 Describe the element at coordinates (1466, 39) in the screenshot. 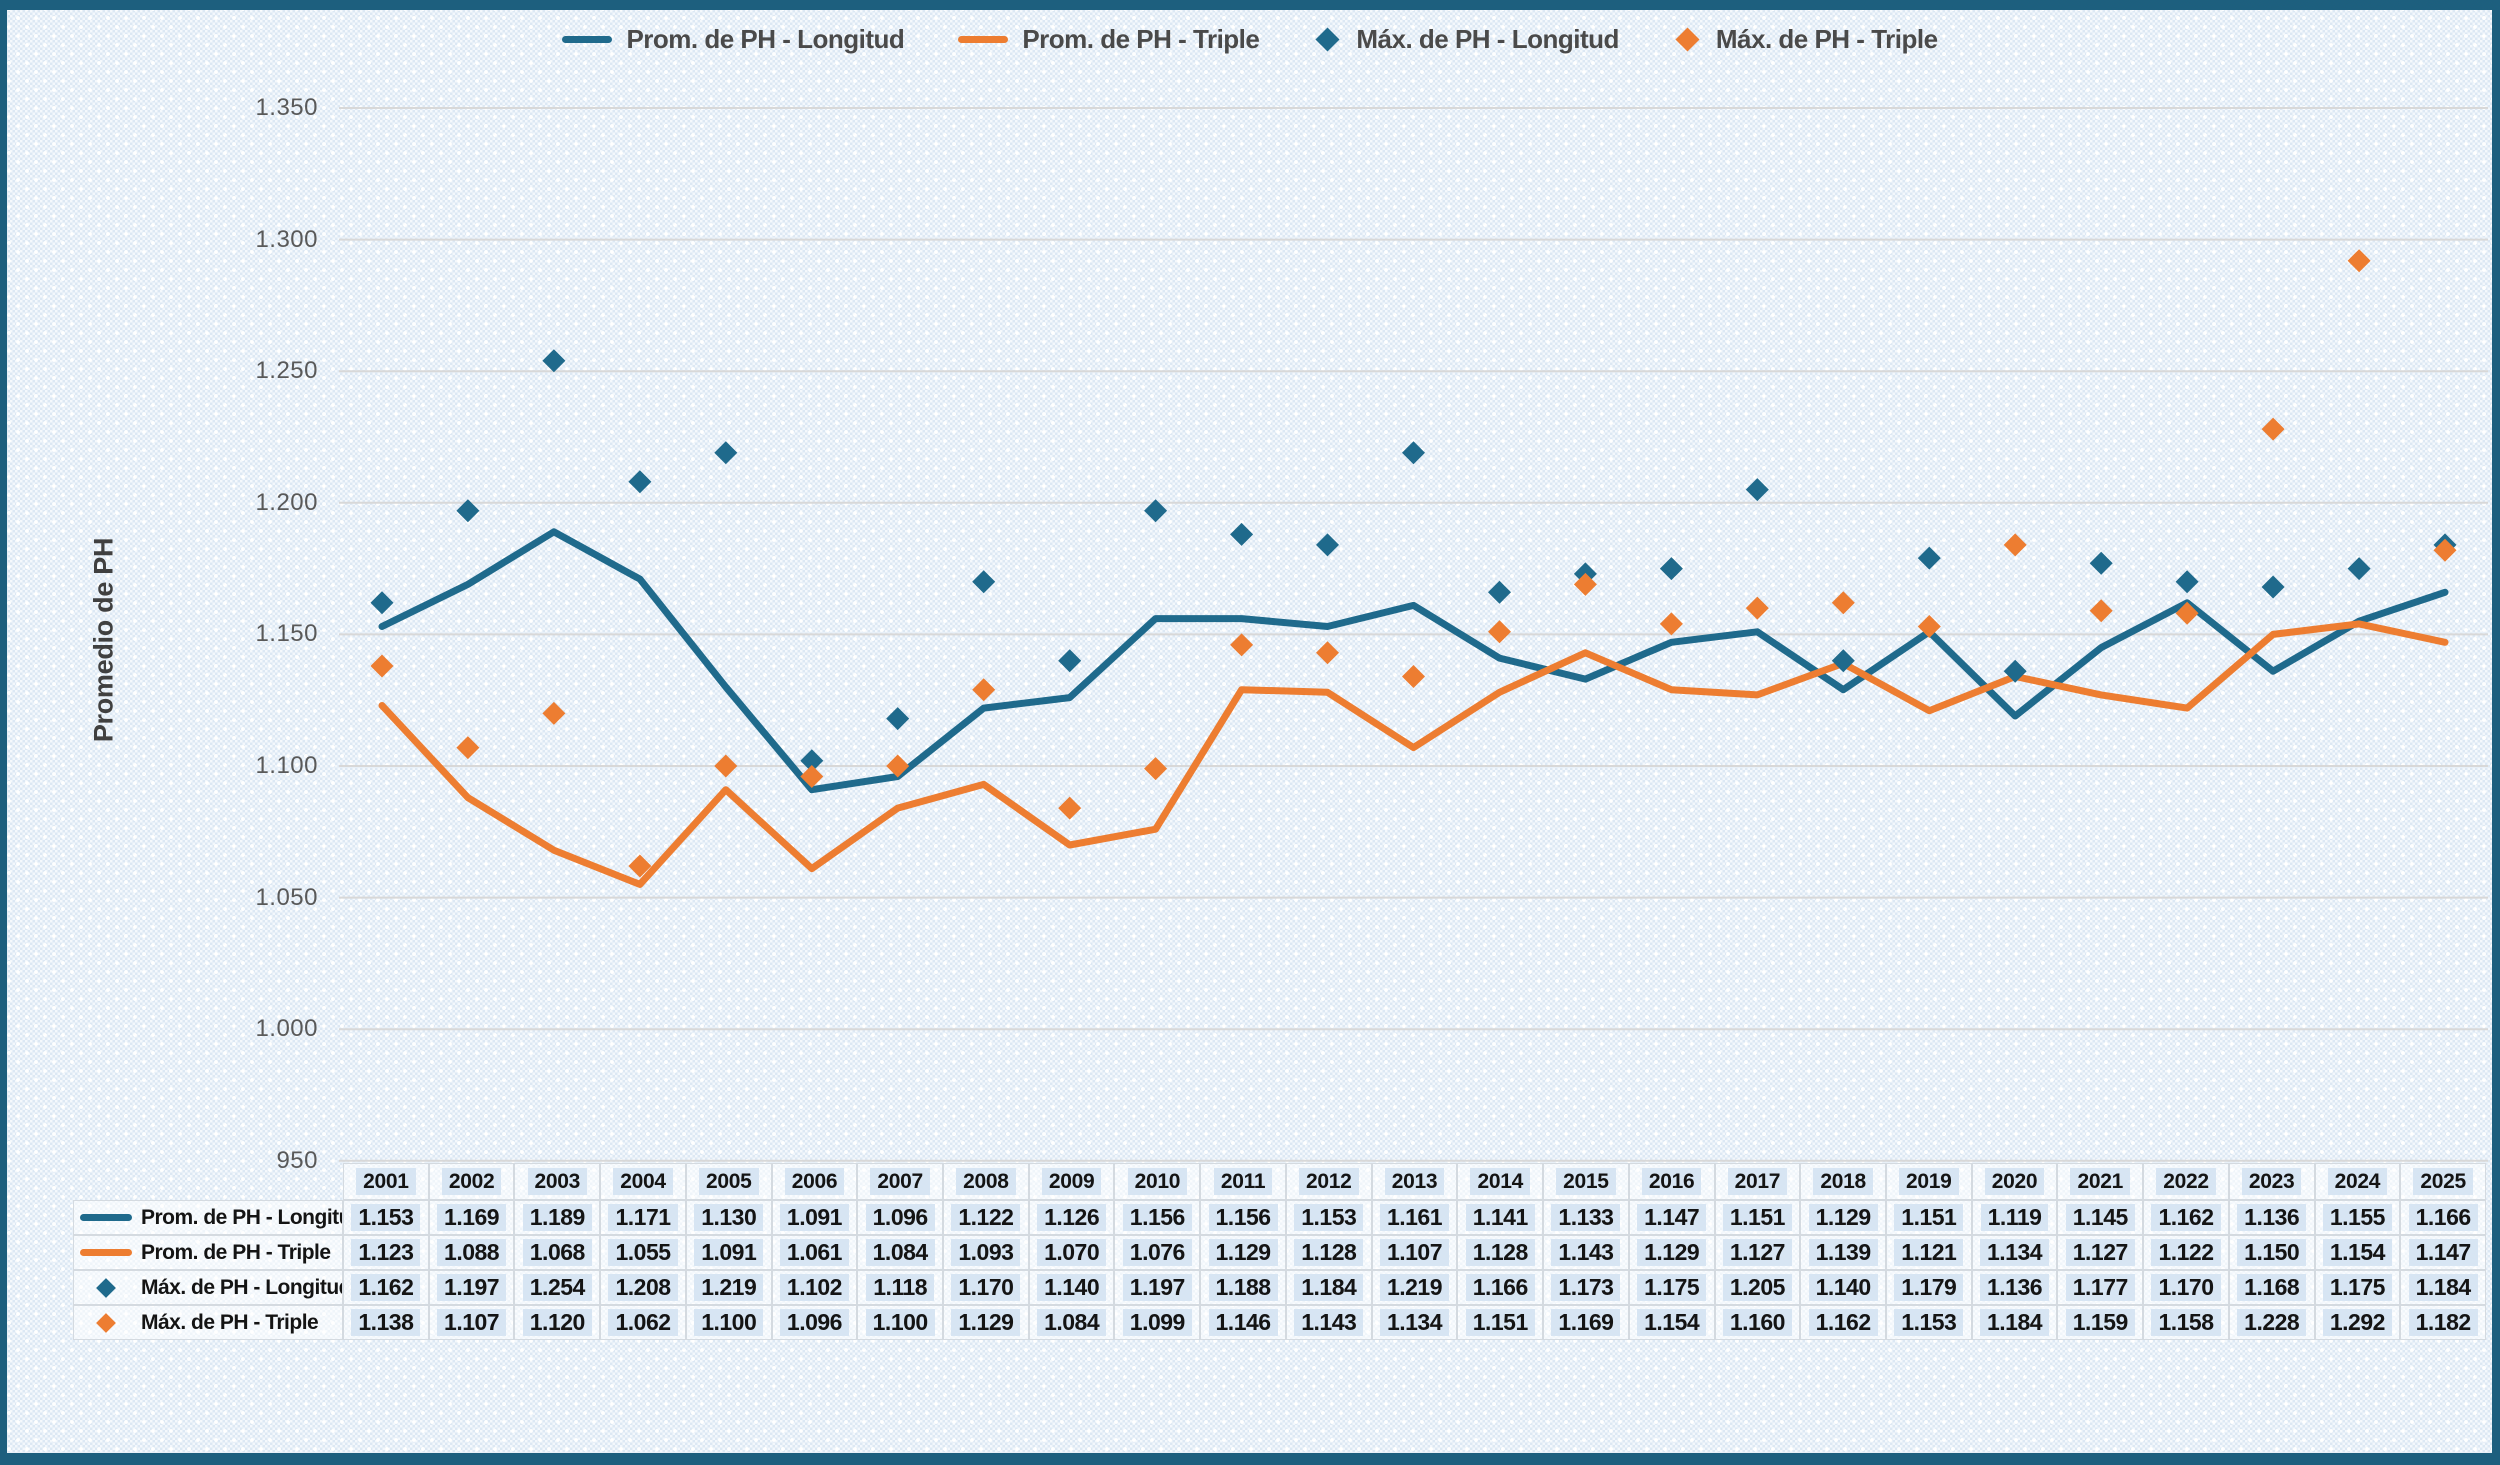

I see `legend-item-max-longitud: Máx. de PH - Longitud` at that location.